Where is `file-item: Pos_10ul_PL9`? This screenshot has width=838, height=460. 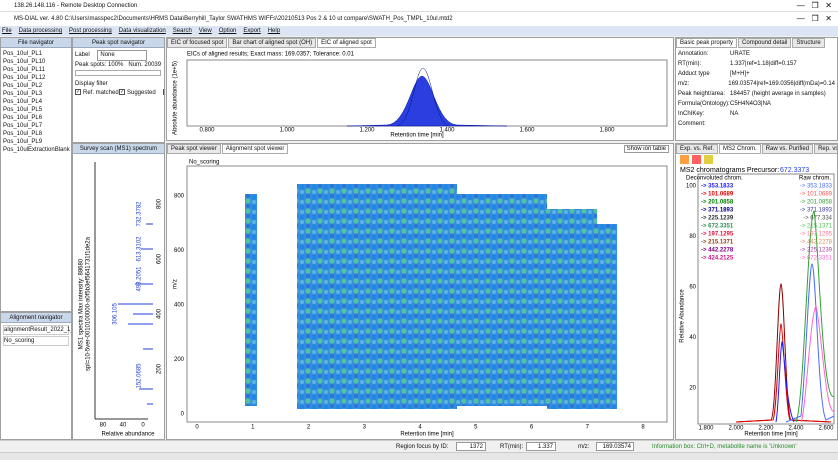
file-item: Pos_10ul_PL9 is located at coordinates (23, 142).